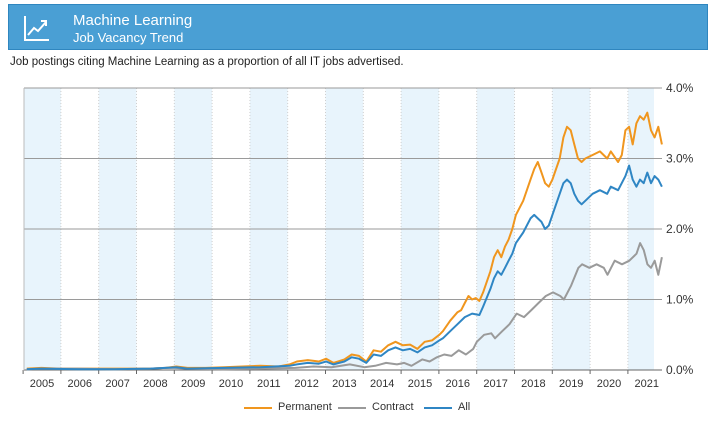 The image size is (720, 422). Describe the element at coordinates (133, 20) in the screenshot. I see `chart-title: Machine Learning` at that location.